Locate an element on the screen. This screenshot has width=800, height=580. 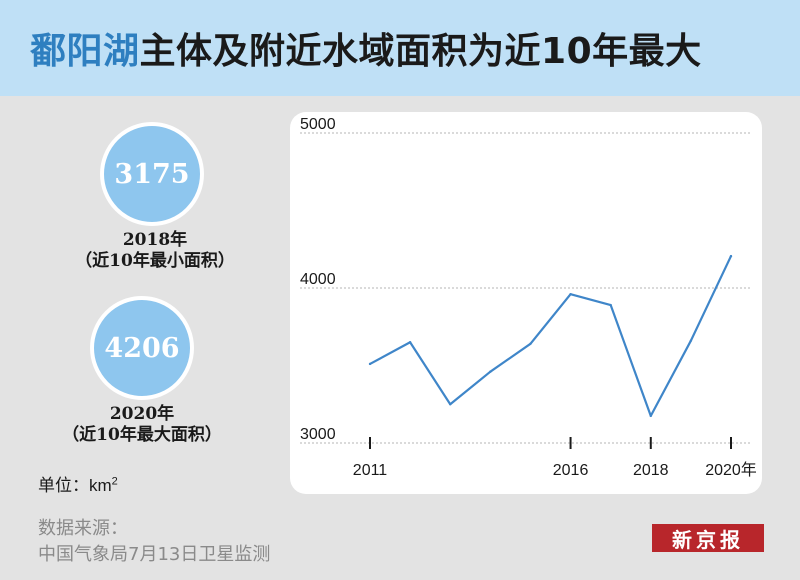
unit-superscript: 2 is located at coordinates (114, 481).